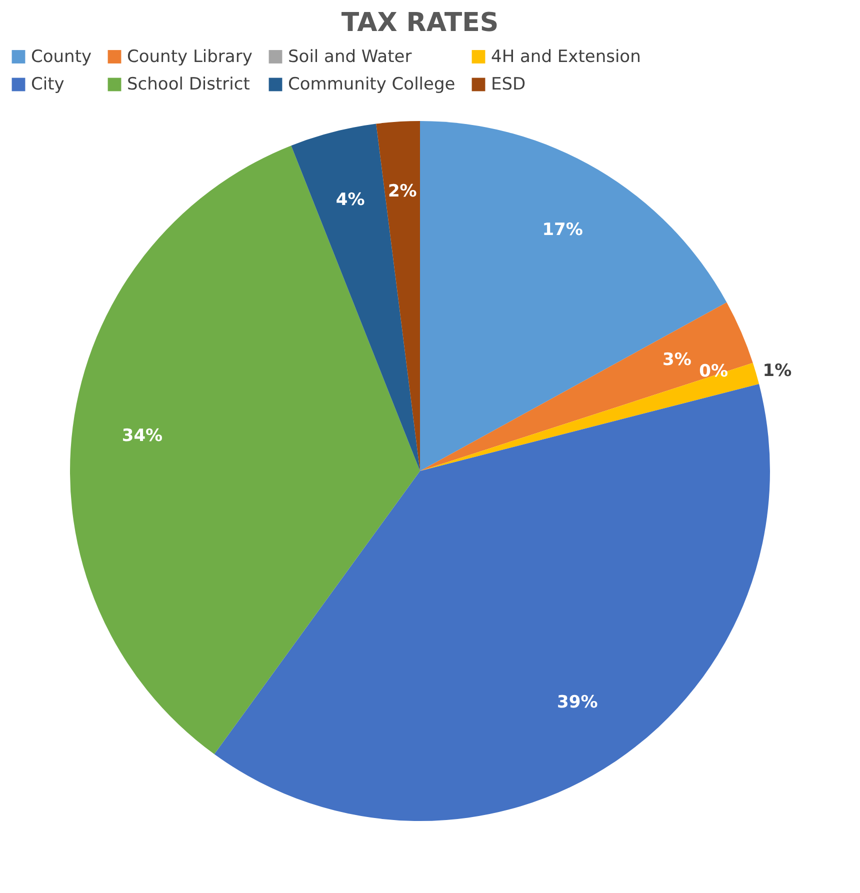  I want to click on data-label: 2%, so click(402, 192).